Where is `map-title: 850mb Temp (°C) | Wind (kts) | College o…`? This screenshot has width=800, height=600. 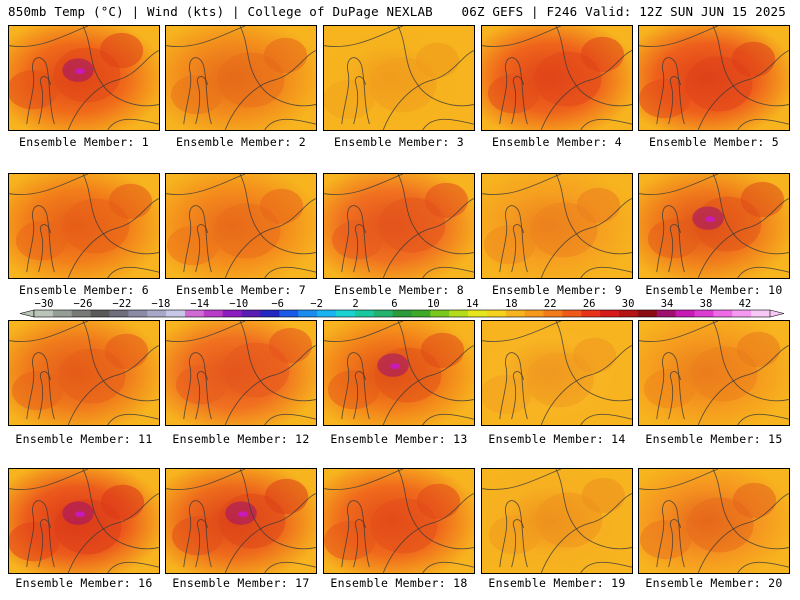 map-title: 850mb Temp (°C) | Wind (kts) | College o… is located at coordinates (220, 11).